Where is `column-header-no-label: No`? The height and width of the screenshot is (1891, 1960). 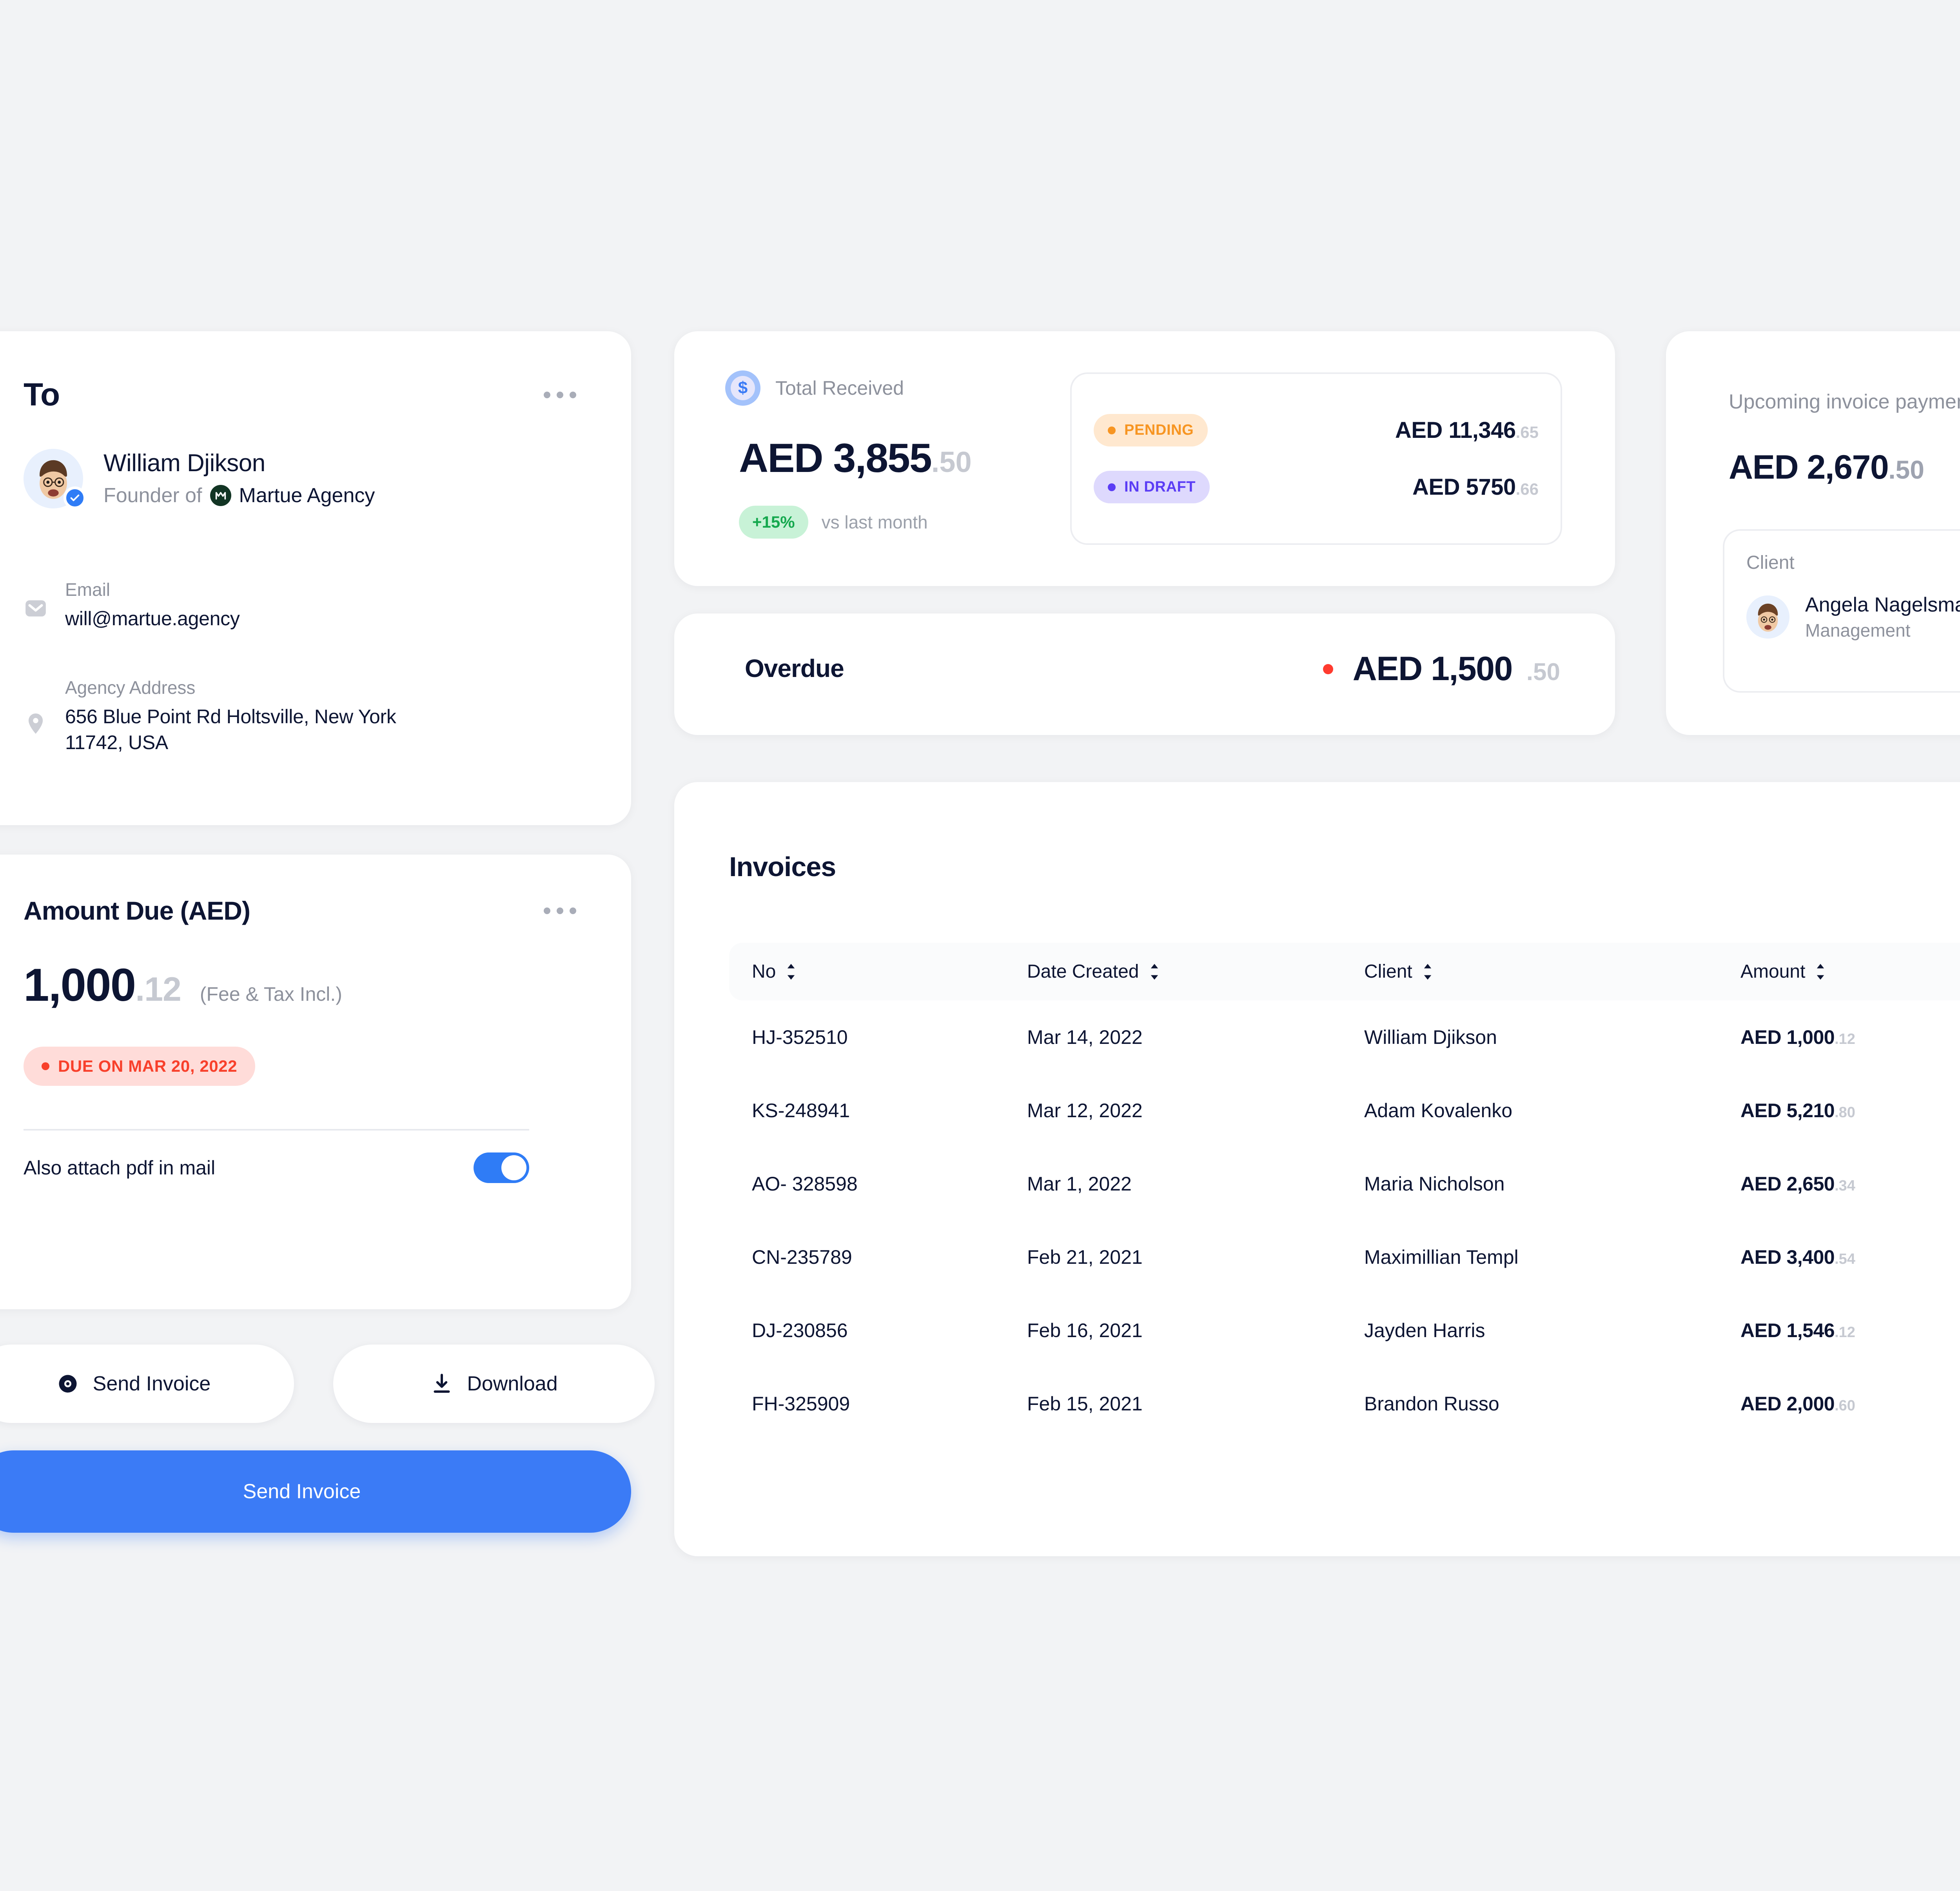
column-header-no-label: No is located at coordinates (764, 971).